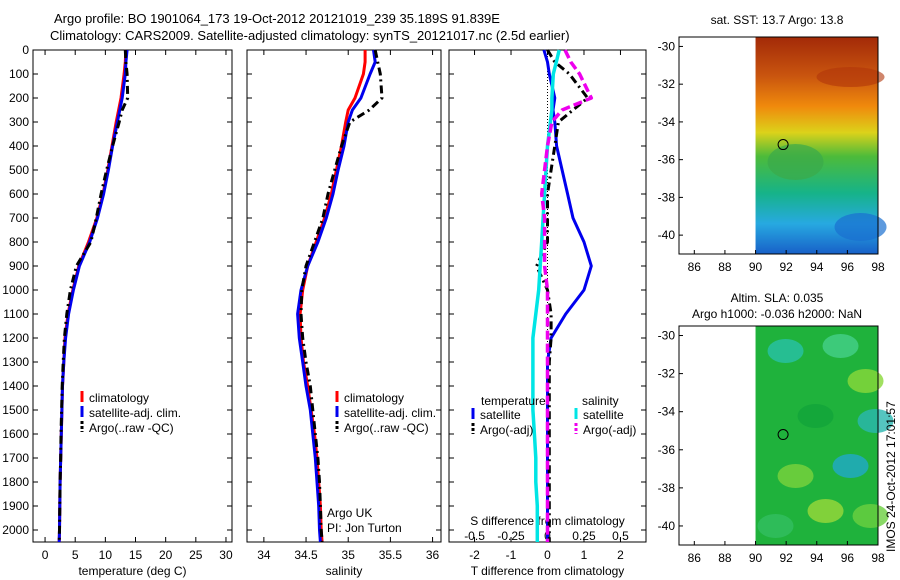 The image size is (900, 580). What do you see at coordinates (19, 122) in the screenshot?
I see `y-tick-label: 300` at bounding box center [19, 122].